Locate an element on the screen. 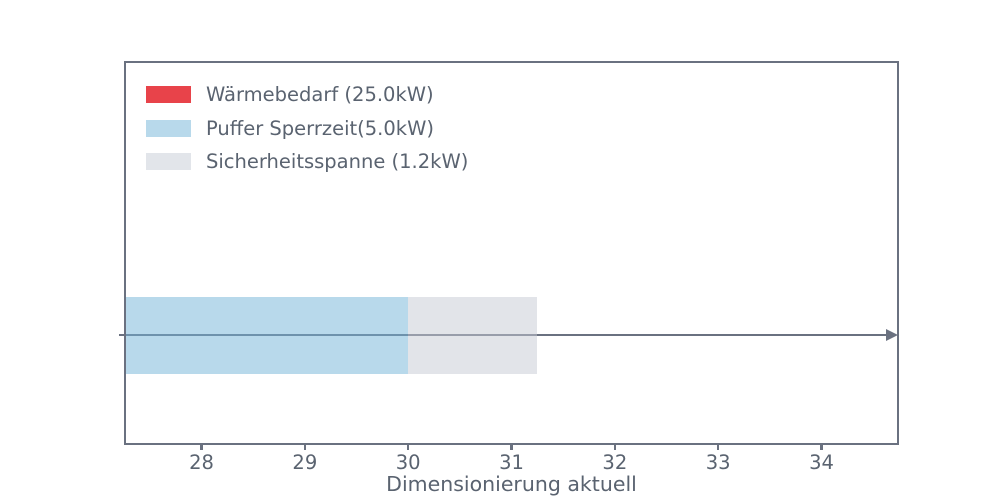 The width and height of the screenshot is (1000, 500). legend-row: Wärmebedarf (25.0kW) is located at coordinates (307, 95).